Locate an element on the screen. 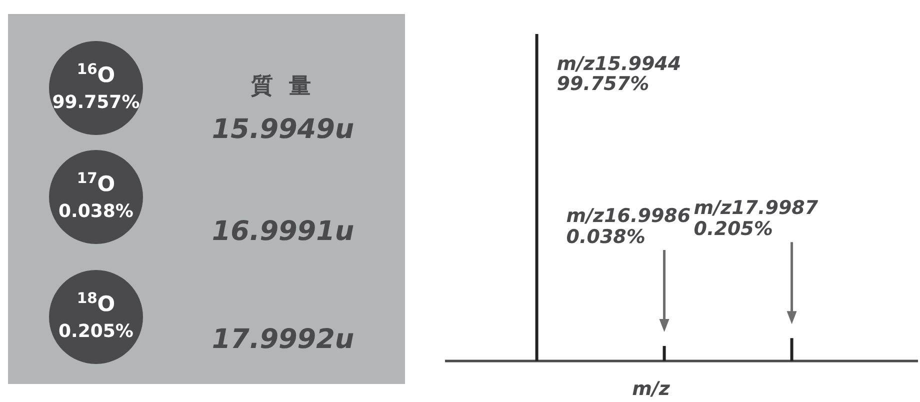  text: 16.9991u is located at coordinates (283, 231).